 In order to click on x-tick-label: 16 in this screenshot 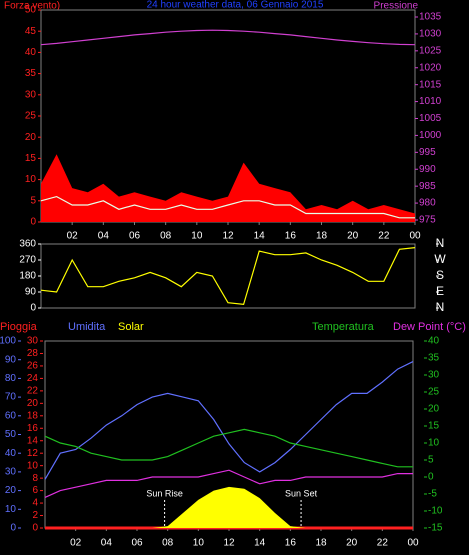, I will do `click(291, 543)`.